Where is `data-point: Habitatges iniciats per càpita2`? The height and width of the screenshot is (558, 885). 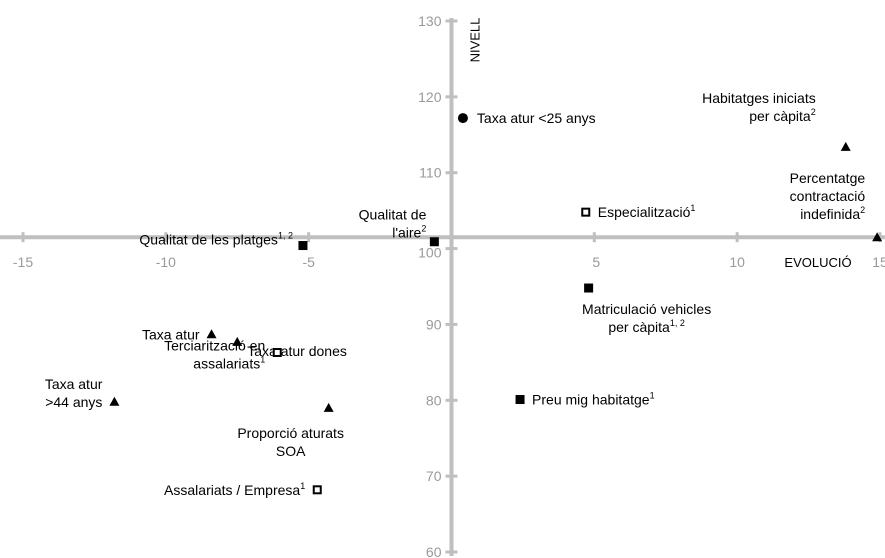 data-point: Habitatges iniciats per càpita2 is located at coordinates (776, 120).